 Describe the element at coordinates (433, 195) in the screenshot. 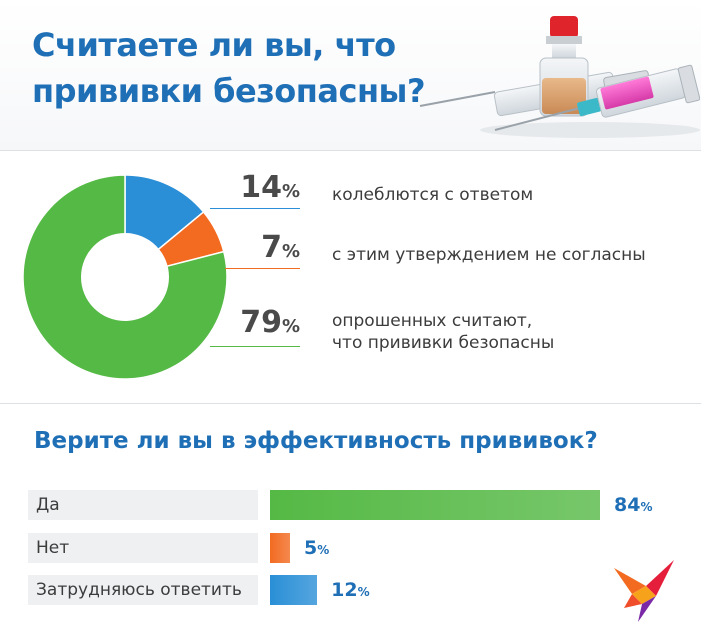

I see `category-text-line: колеблются с ответом` at that location.